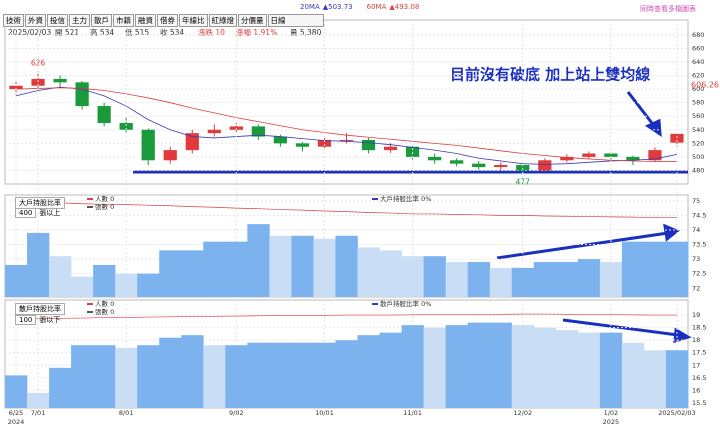 The width and height of the screenshot is (720, 428). What do you see at coordinates (13, 20) in the screenshot?
I see `tab: 技術` at bounding box center [13, 20].